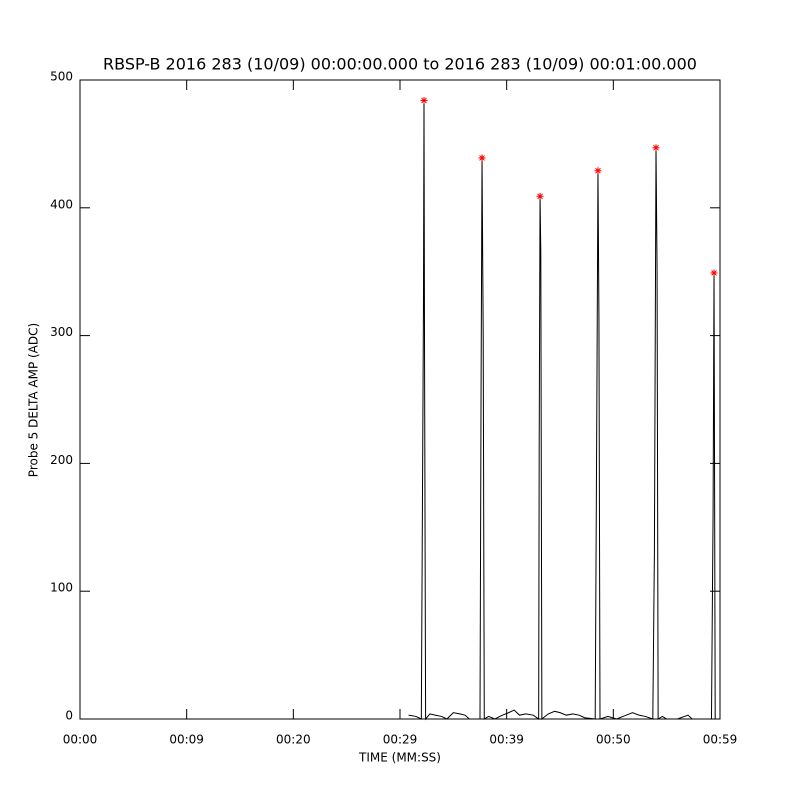 The image size is (800, 804). What do you see at coordinates (186, 740) in the screenshot?
I see `x-tick-label: 00:09` at bounding box center [186, 740].